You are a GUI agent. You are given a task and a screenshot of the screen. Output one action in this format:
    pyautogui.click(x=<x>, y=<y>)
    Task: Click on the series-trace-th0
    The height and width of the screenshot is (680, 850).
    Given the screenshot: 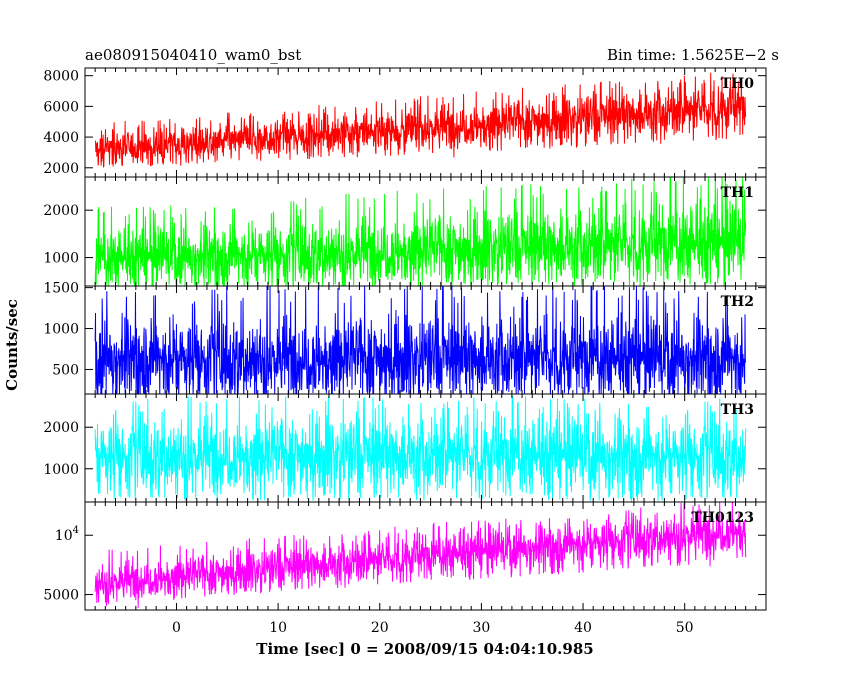 What is the action you would take?
    pyautogui.click(x=421, y=120)
    